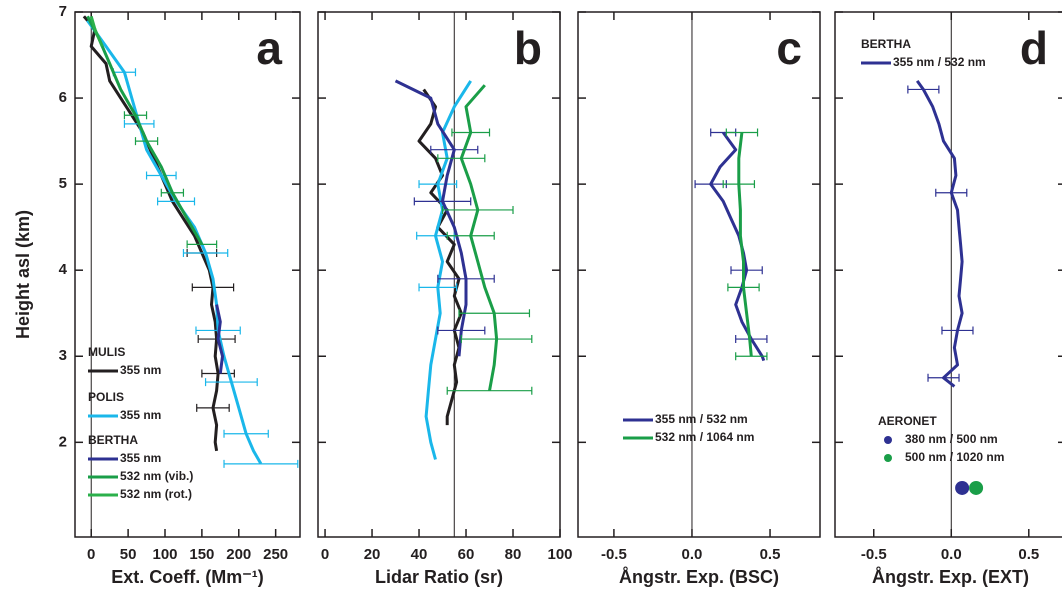  Describe the element at coordinates (951, 439) in the screenshot. I see `legend-label: 380 nm / 500 nm` at that location.